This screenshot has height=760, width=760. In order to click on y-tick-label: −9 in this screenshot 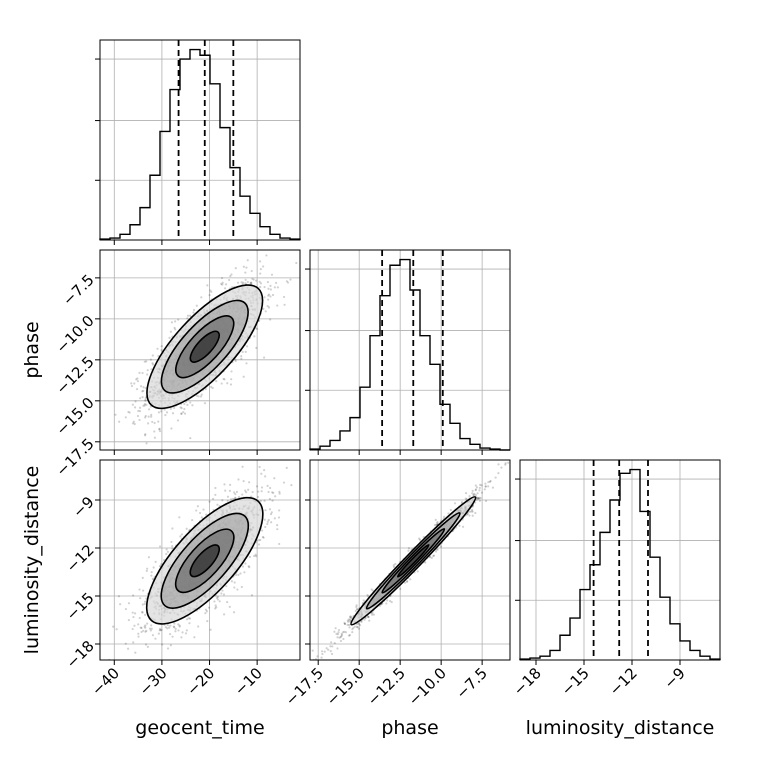, I will do `click(83, 507)`.